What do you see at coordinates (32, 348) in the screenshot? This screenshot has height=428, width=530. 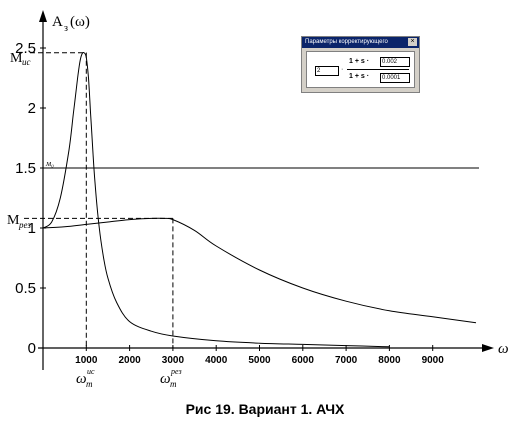 I see `y-tick-label: 0` at bounding box center [32, 348].